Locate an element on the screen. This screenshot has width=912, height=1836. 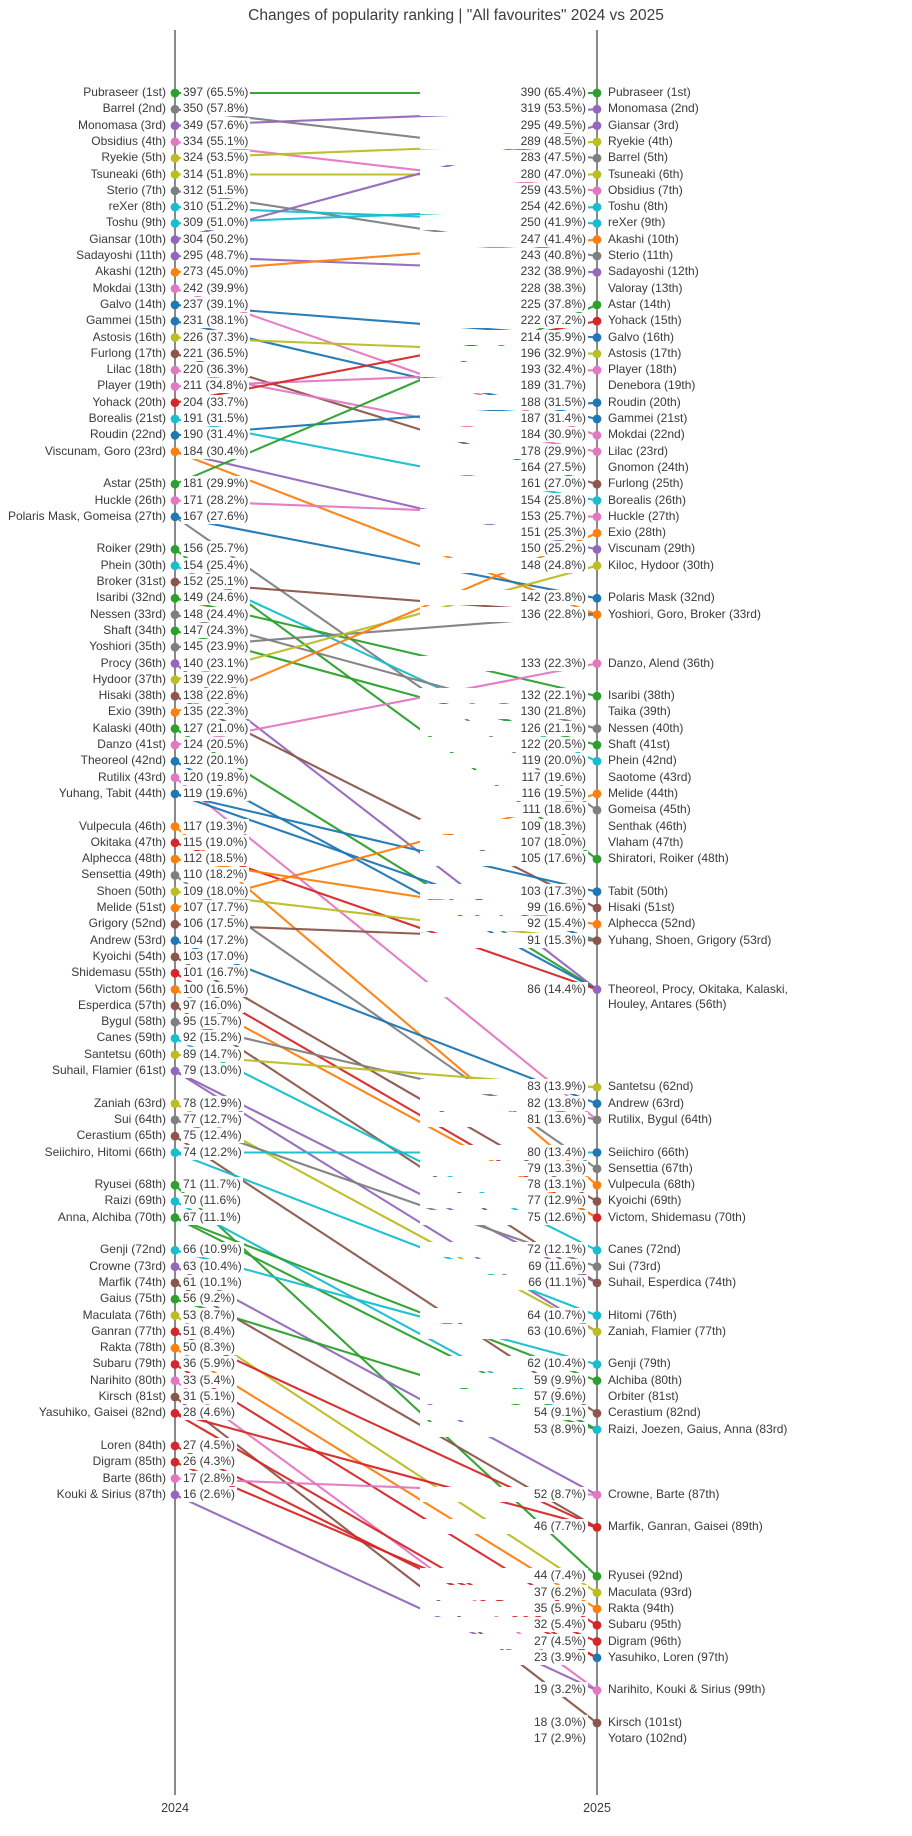
right-name-label: Melide (44th) is located at coordinates (701, 793).